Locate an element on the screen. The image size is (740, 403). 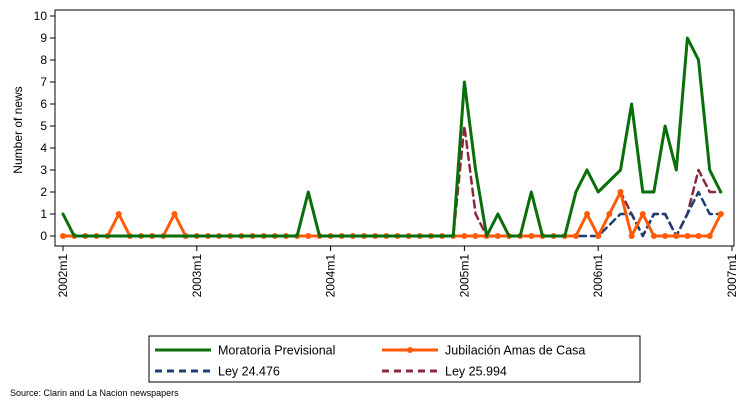
y-axis-title: Number of news is located at coordinates (18, 129).